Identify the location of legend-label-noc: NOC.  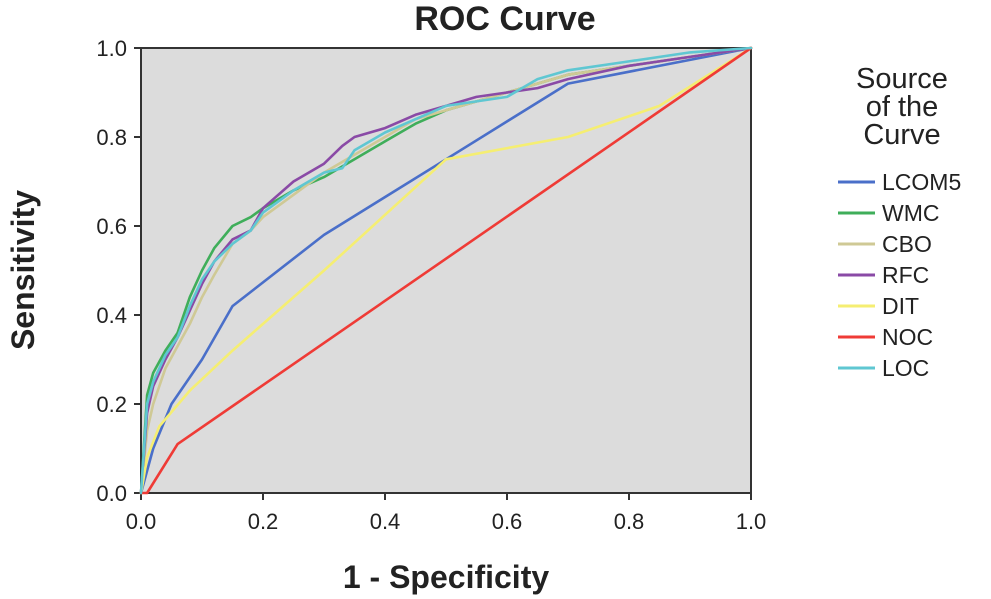
(907, 337).